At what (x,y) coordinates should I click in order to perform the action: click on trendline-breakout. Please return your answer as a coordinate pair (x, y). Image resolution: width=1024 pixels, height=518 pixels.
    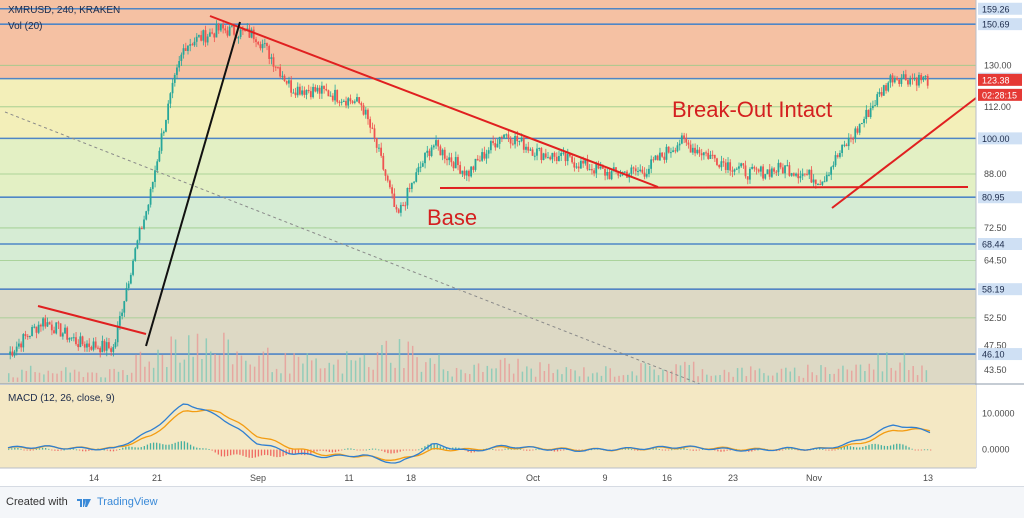
    Looking at the image, I should click on (904, 153).